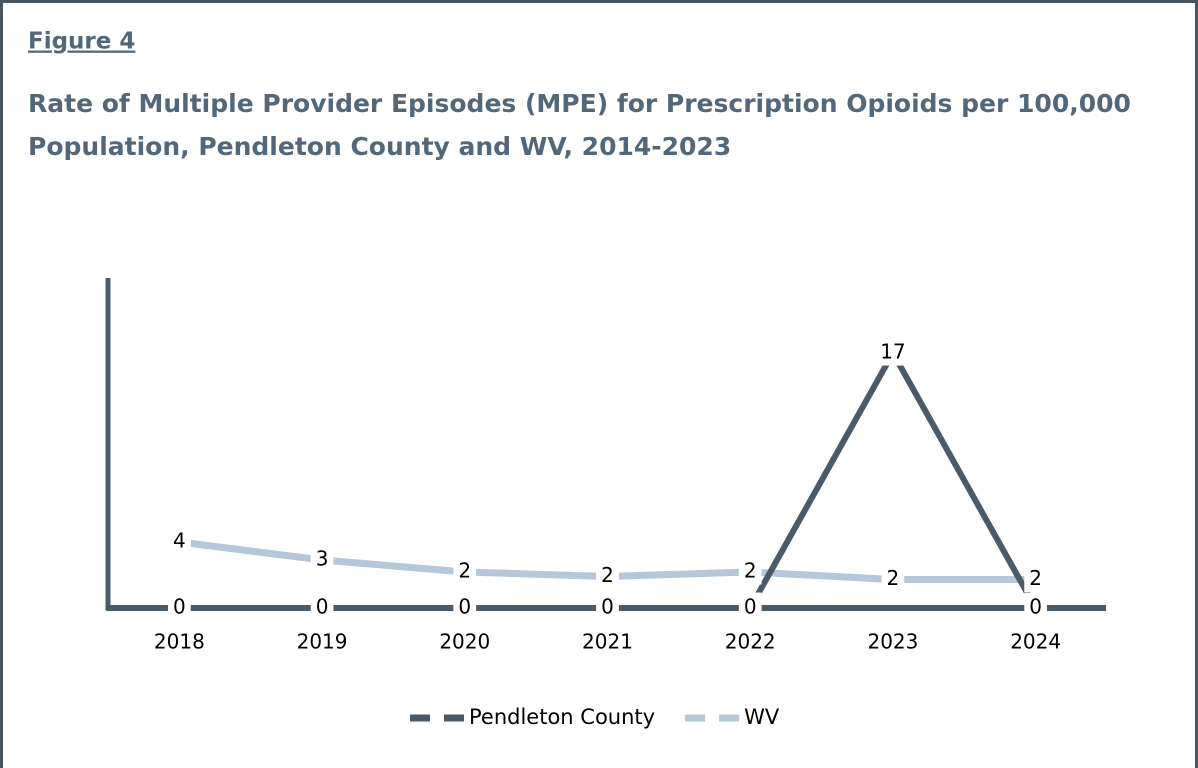  Describe the element at coordinates (464, 642) in the screenshot. I see `x-tick-label: 2020` at that location.